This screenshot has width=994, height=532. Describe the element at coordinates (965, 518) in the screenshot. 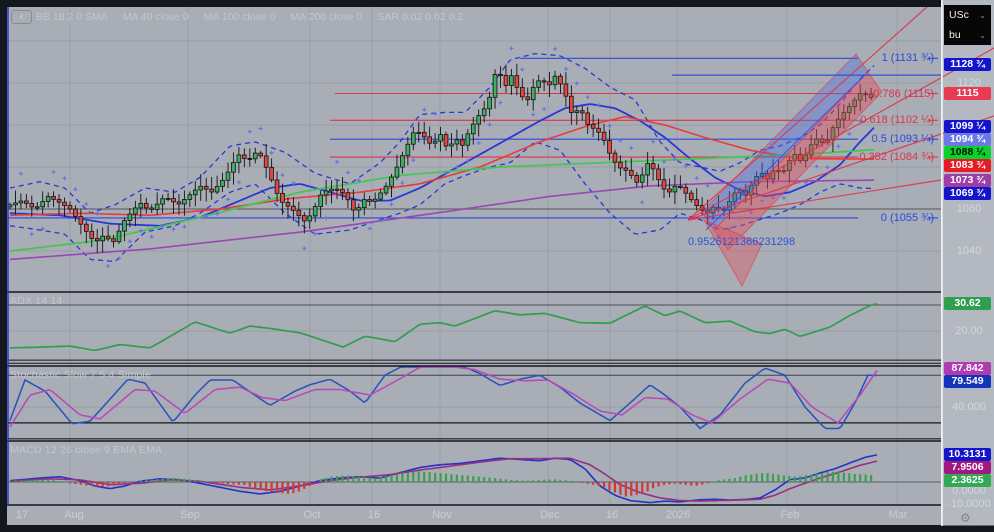

I see `settings-gear-icon: ⚙` at that location.